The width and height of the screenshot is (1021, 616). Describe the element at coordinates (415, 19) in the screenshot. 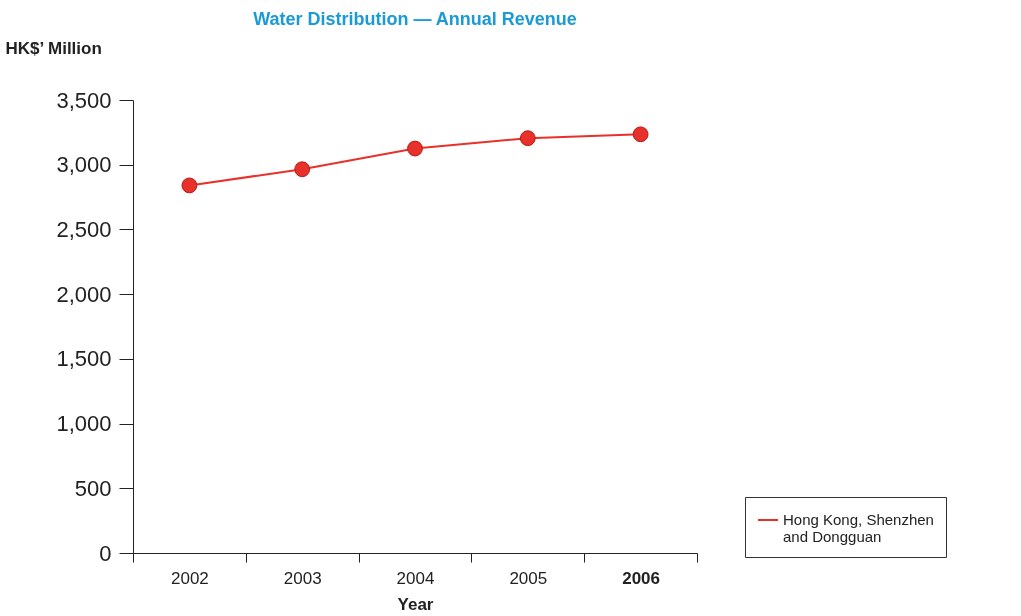

I see `chart-title: Water Distribution — Annual Revenue` at that location.